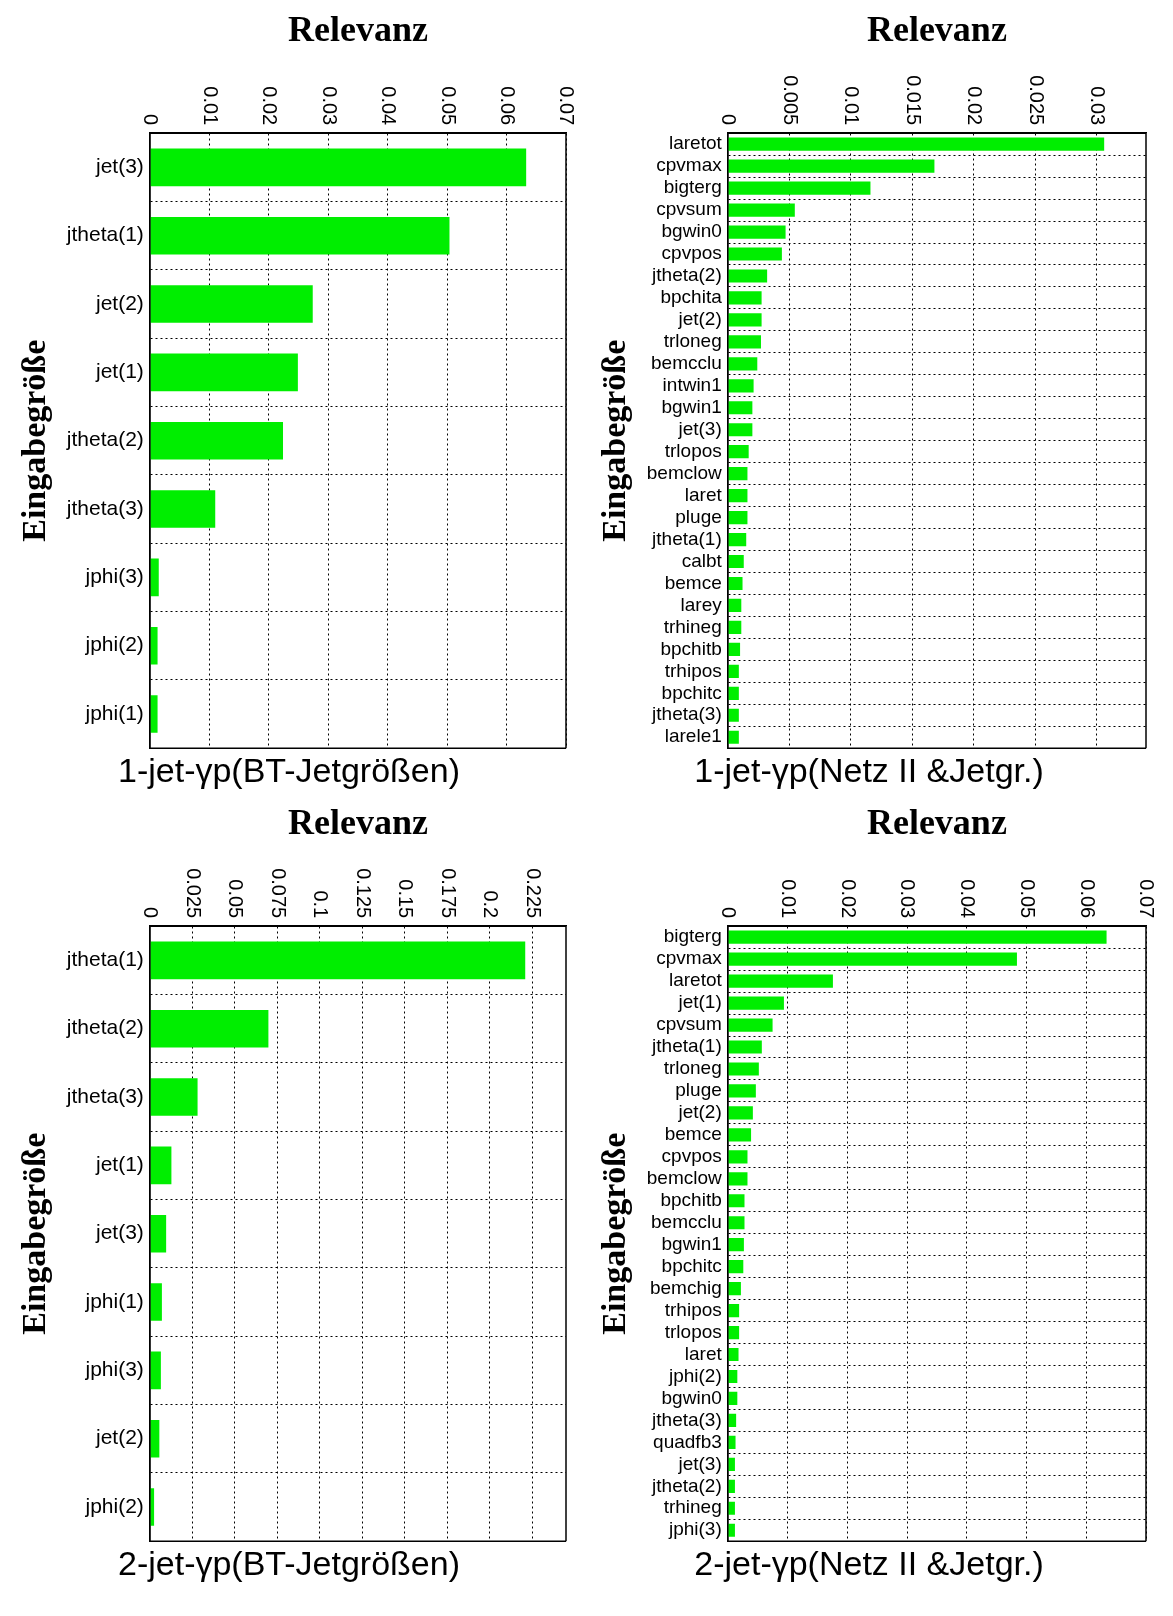  Describe the element at coordinates (691, 1243) in the screenshot. I see `y-tick-label: bgwin1` at that location.